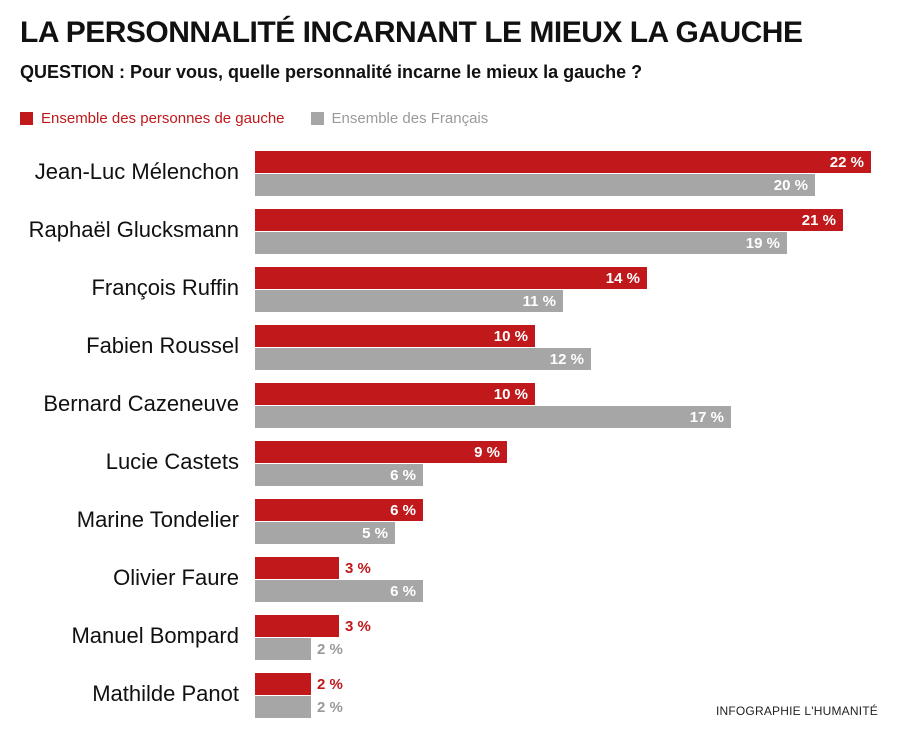 Image resolution: width=900 pixels, height=735 pixels. I want to click on value-label: 5 %, so click(375, 533).